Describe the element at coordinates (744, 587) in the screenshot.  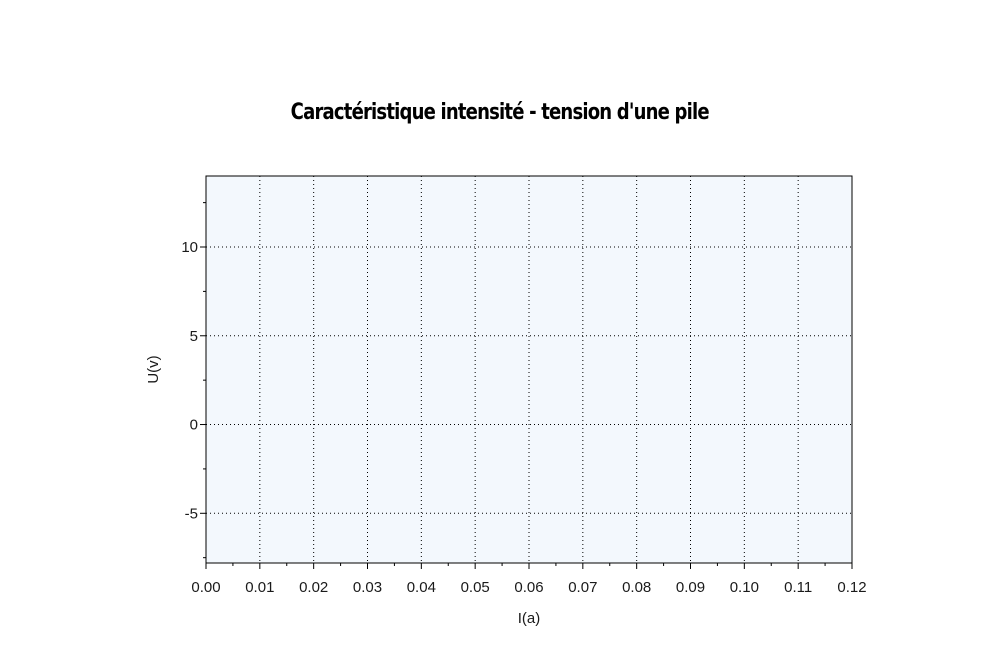
I see `x-tick-label: 0.10` at that location.